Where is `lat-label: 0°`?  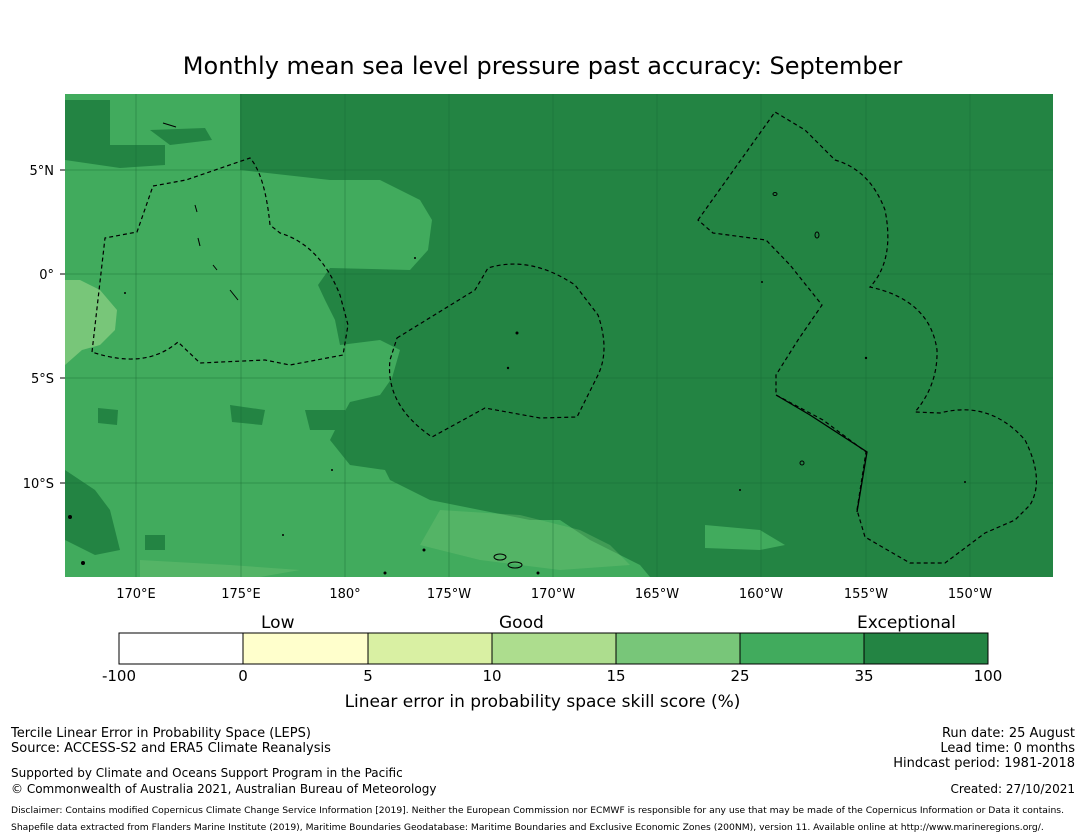 lat-label: 0° is located at coordinates (46, 275).